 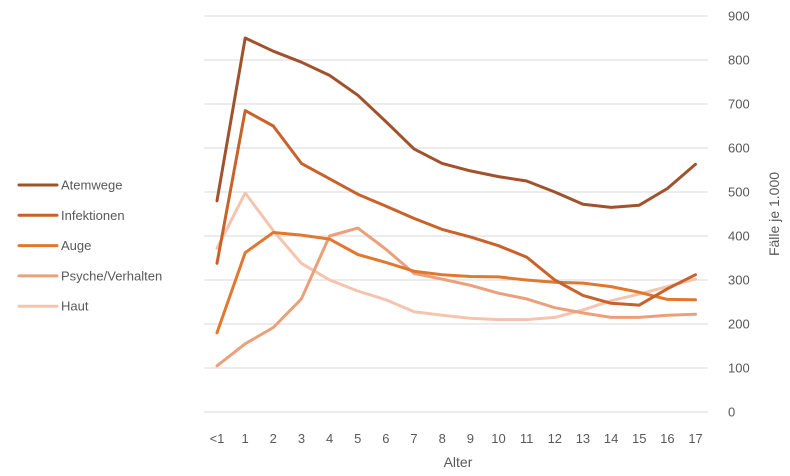 I want to click on legend-item: Infektionen, so click(x=71, y=215).